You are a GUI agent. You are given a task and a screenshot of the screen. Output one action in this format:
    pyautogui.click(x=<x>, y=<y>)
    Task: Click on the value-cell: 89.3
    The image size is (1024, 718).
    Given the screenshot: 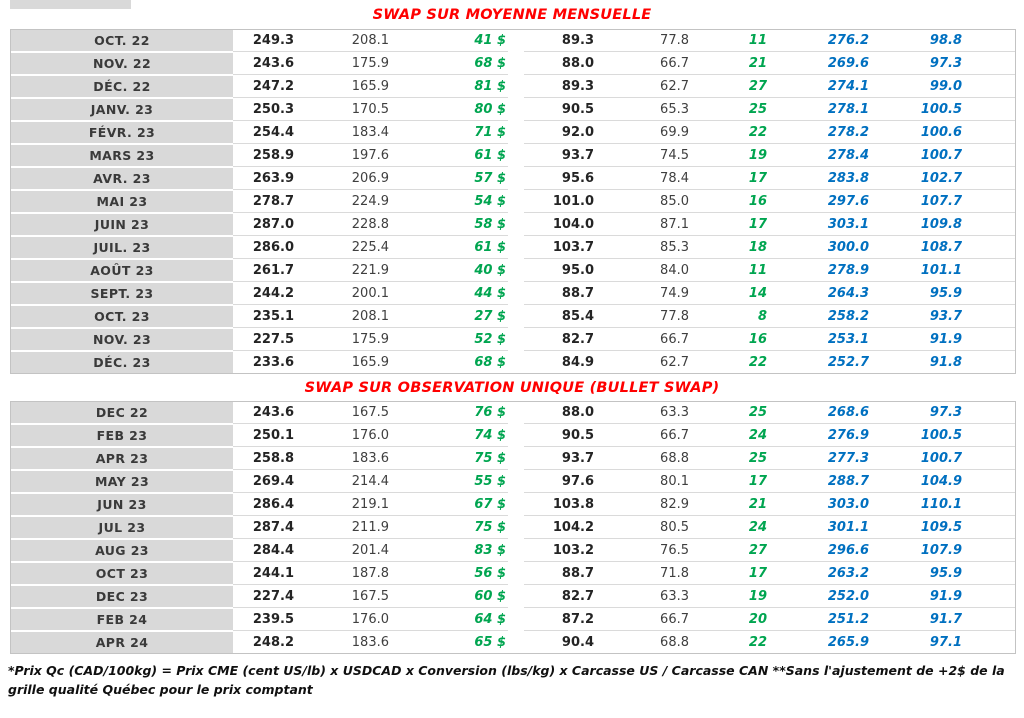 What is the action you would take?
    pyautogui.click(x=577, y=40)
    